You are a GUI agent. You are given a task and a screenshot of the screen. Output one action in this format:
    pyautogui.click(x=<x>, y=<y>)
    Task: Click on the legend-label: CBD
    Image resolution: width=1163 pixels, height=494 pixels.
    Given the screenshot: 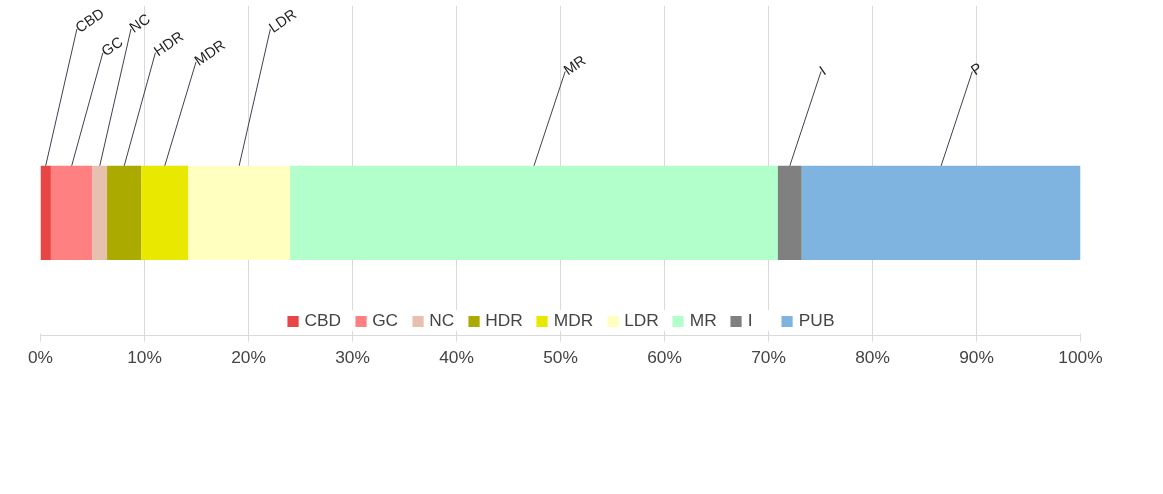 What is the action you would take?
    pyautogui.click(x=323, y=320)
    